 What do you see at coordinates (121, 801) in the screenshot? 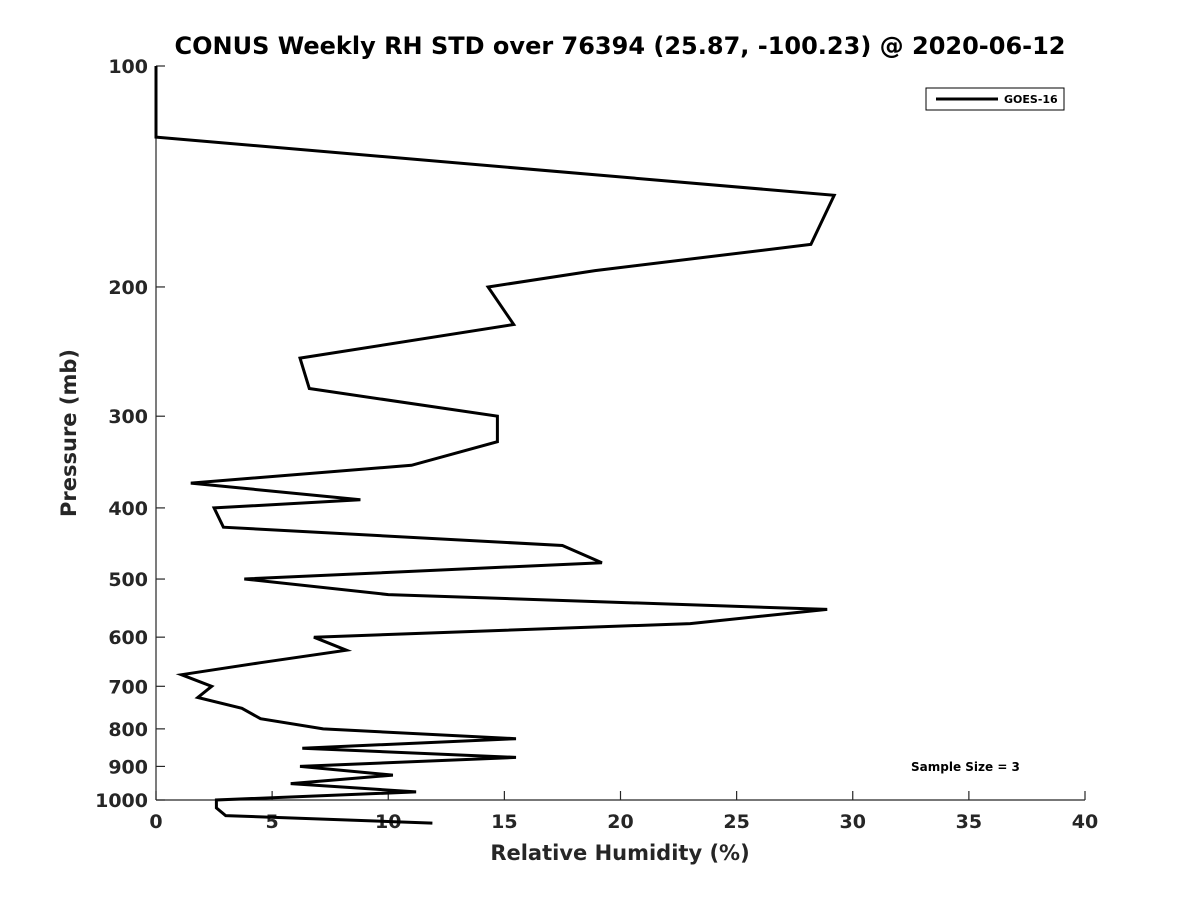
I see `y-tick-label: 1000` at bounding box center [121, 801].